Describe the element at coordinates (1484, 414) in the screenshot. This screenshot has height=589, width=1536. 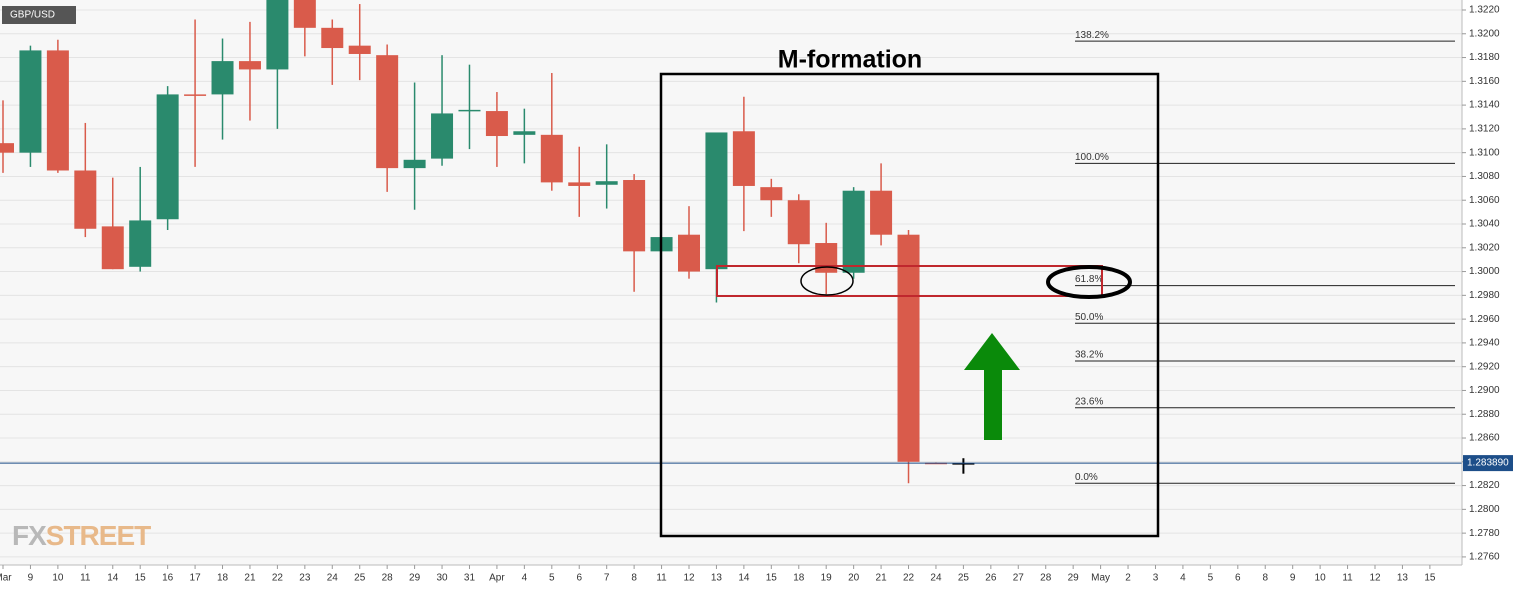
I see `y-tick-label: 1.2880` at that location.